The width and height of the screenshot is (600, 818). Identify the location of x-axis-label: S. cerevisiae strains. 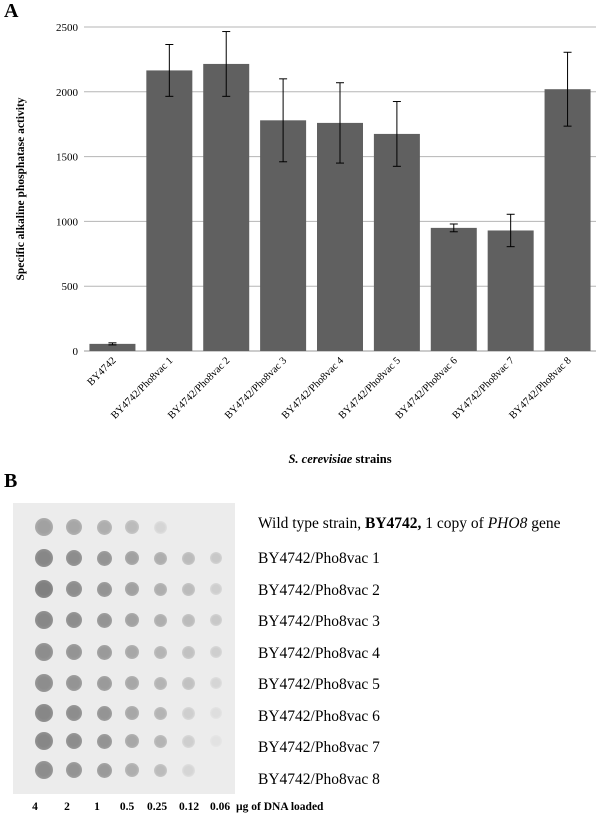
(339, 459).